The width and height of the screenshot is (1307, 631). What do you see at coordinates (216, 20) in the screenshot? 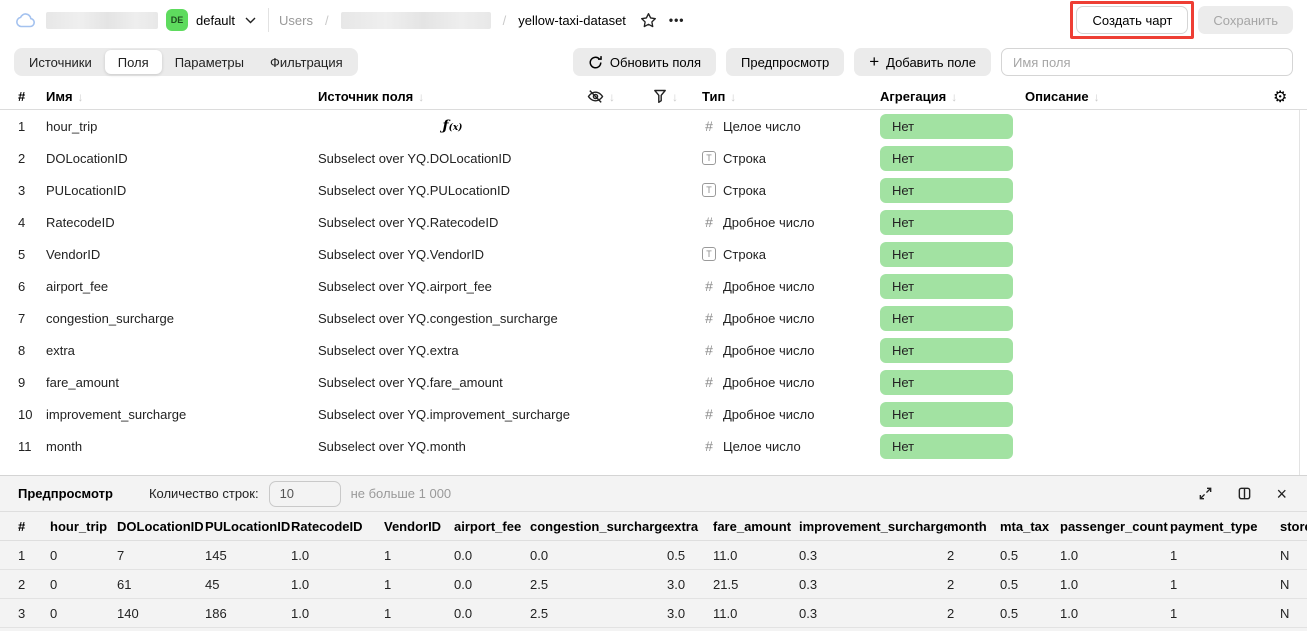
I see `workspace-env-label: default` at bounding box center [216, 20].